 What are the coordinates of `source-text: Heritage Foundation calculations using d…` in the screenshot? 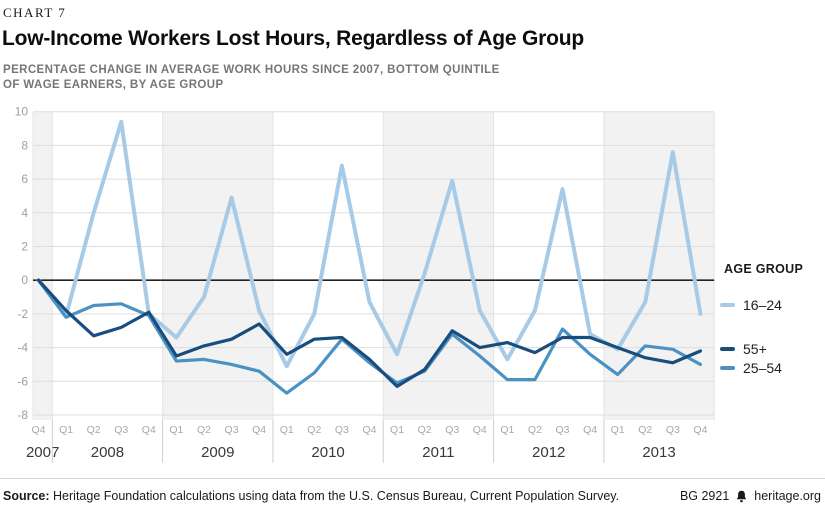 It's located at (334, 496).